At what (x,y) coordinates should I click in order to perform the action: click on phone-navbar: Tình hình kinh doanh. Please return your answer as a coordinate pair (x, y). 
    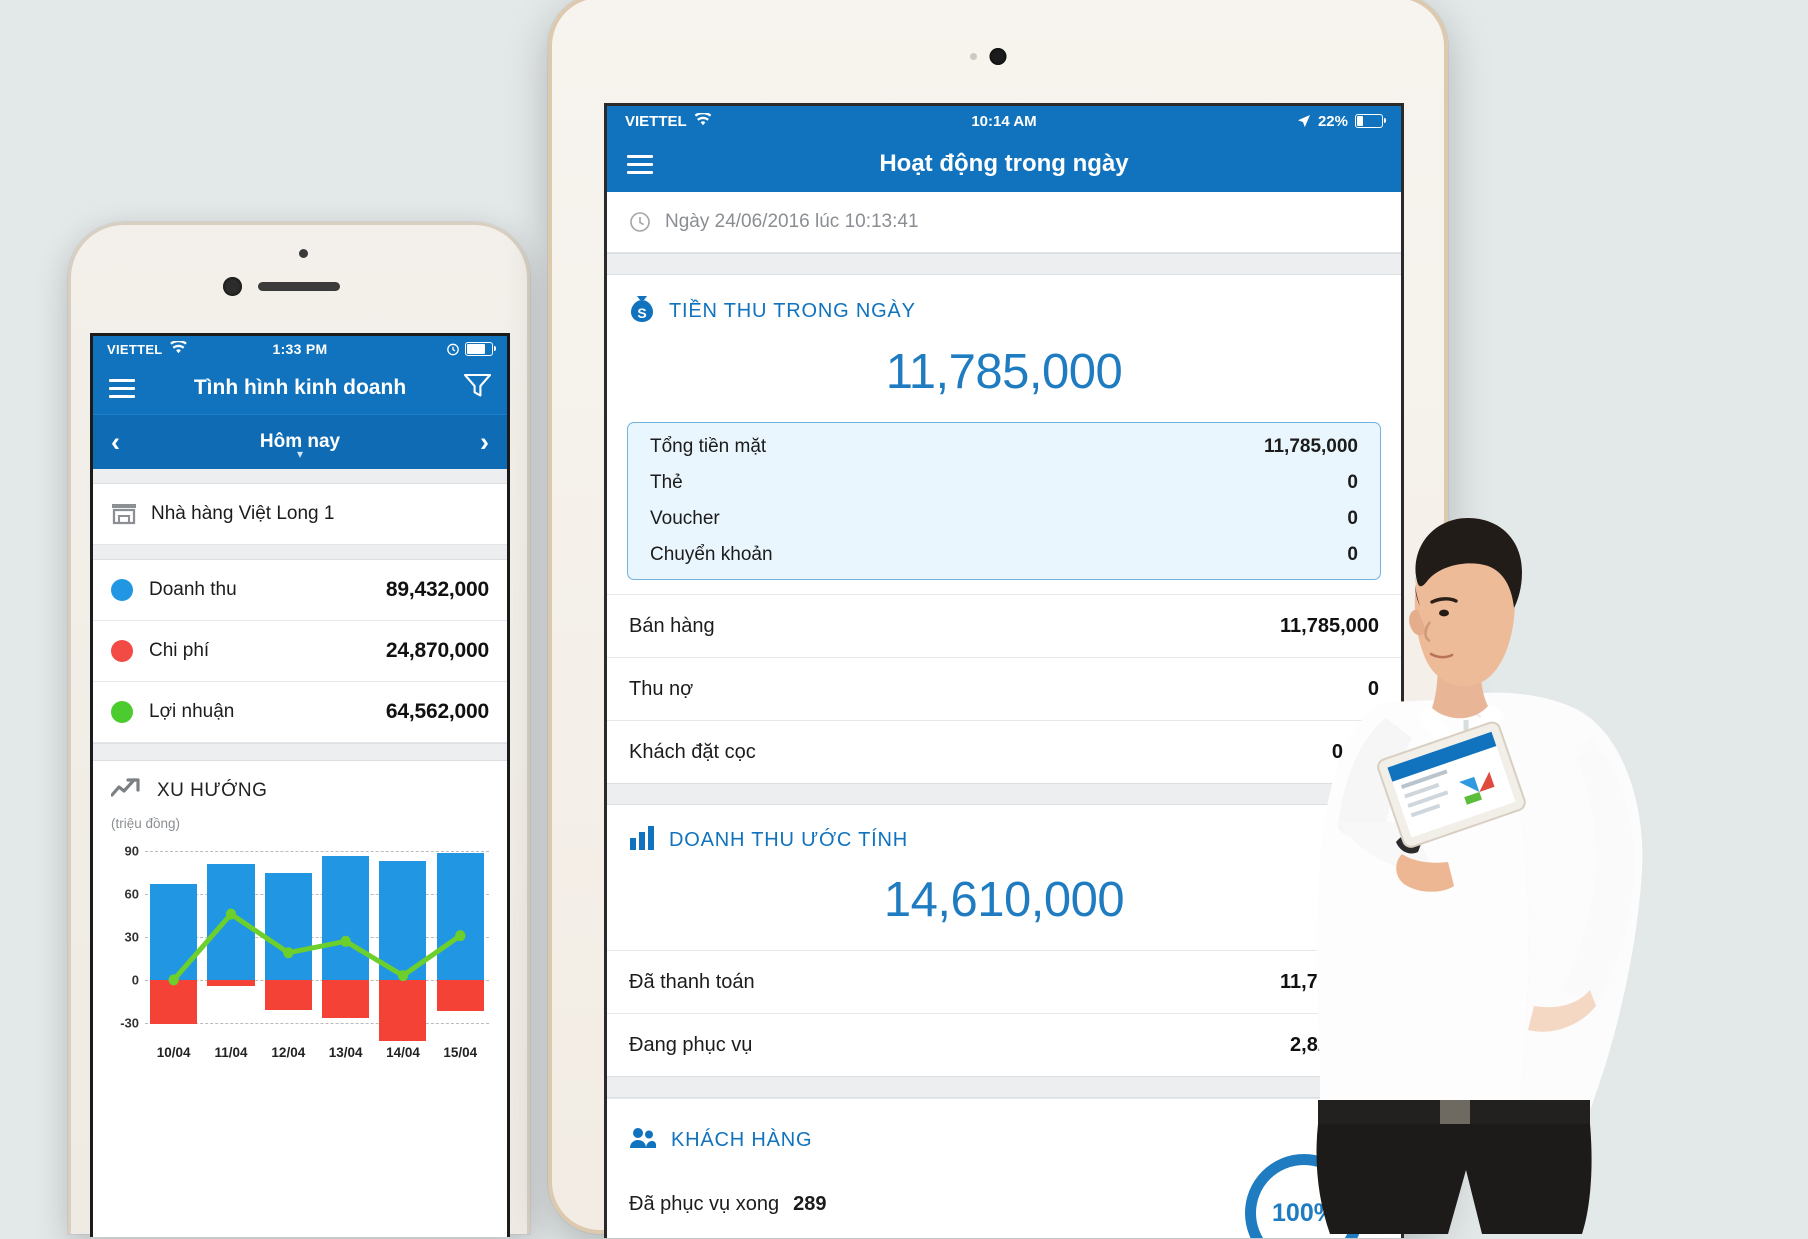
    Looking at the image, I should click on (300, 388).